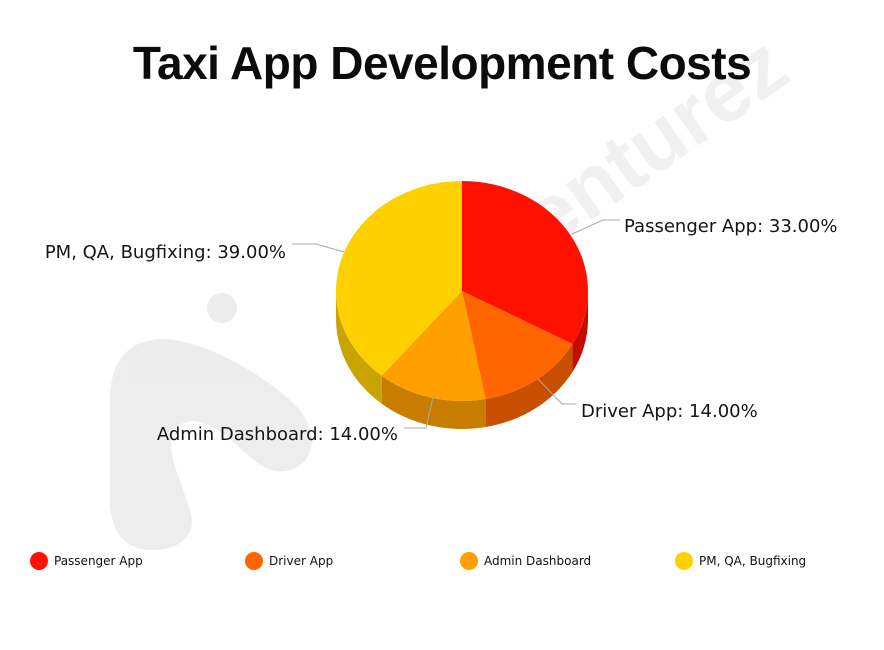 The width and height of the screenshot is (884, 650). Describe the element at coordinates (318, 248) in the screenshot. I see `label-connector-pm-qa-bugfixing` at that location.